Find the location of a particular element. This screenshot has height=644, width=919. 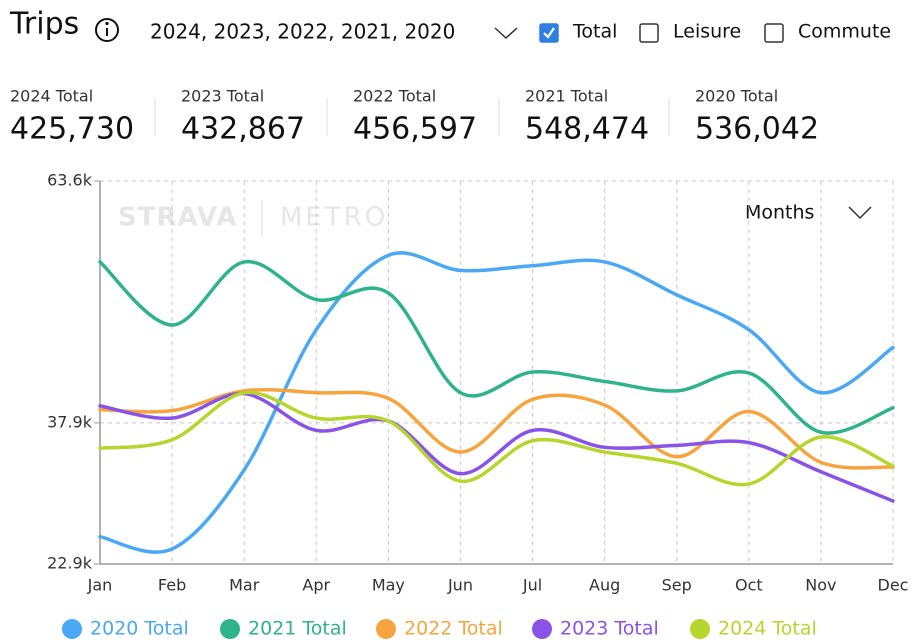

legend-label: 2022 Total is located at coordinates (453, 629).